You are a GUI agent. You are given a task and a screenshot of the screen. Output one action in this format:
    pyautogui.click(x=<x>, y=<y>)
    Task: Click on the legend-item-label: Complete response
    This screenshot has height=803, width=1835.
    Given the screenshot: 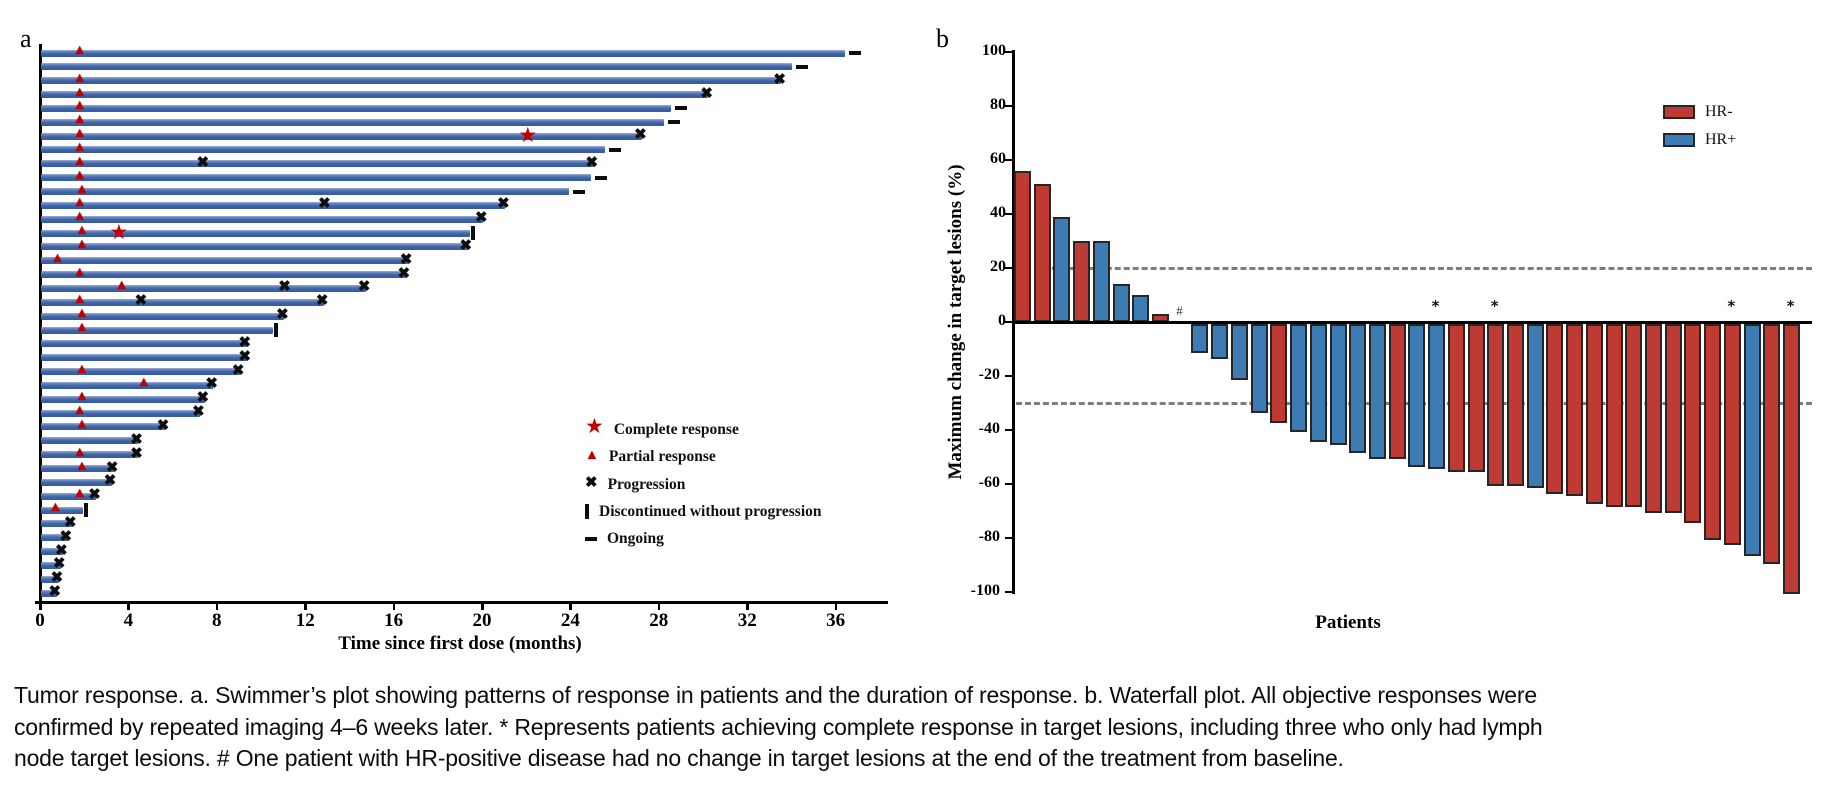 What is the action you would take?
    pyautogui.click(x=676, y=429)
    